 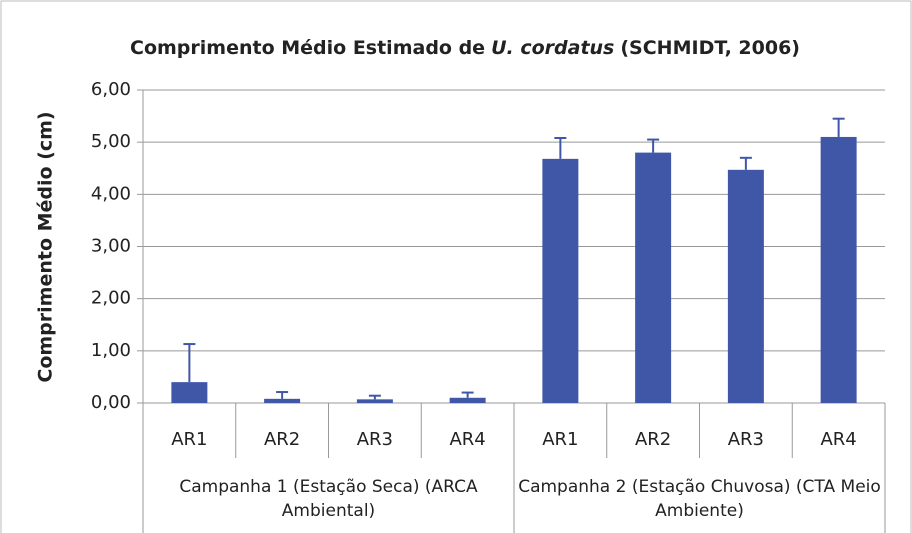 What do you see at coordinates (111, 141) in the screenshot?
I see `y-tick-label: 5,00` at bounding box center [111, 141].